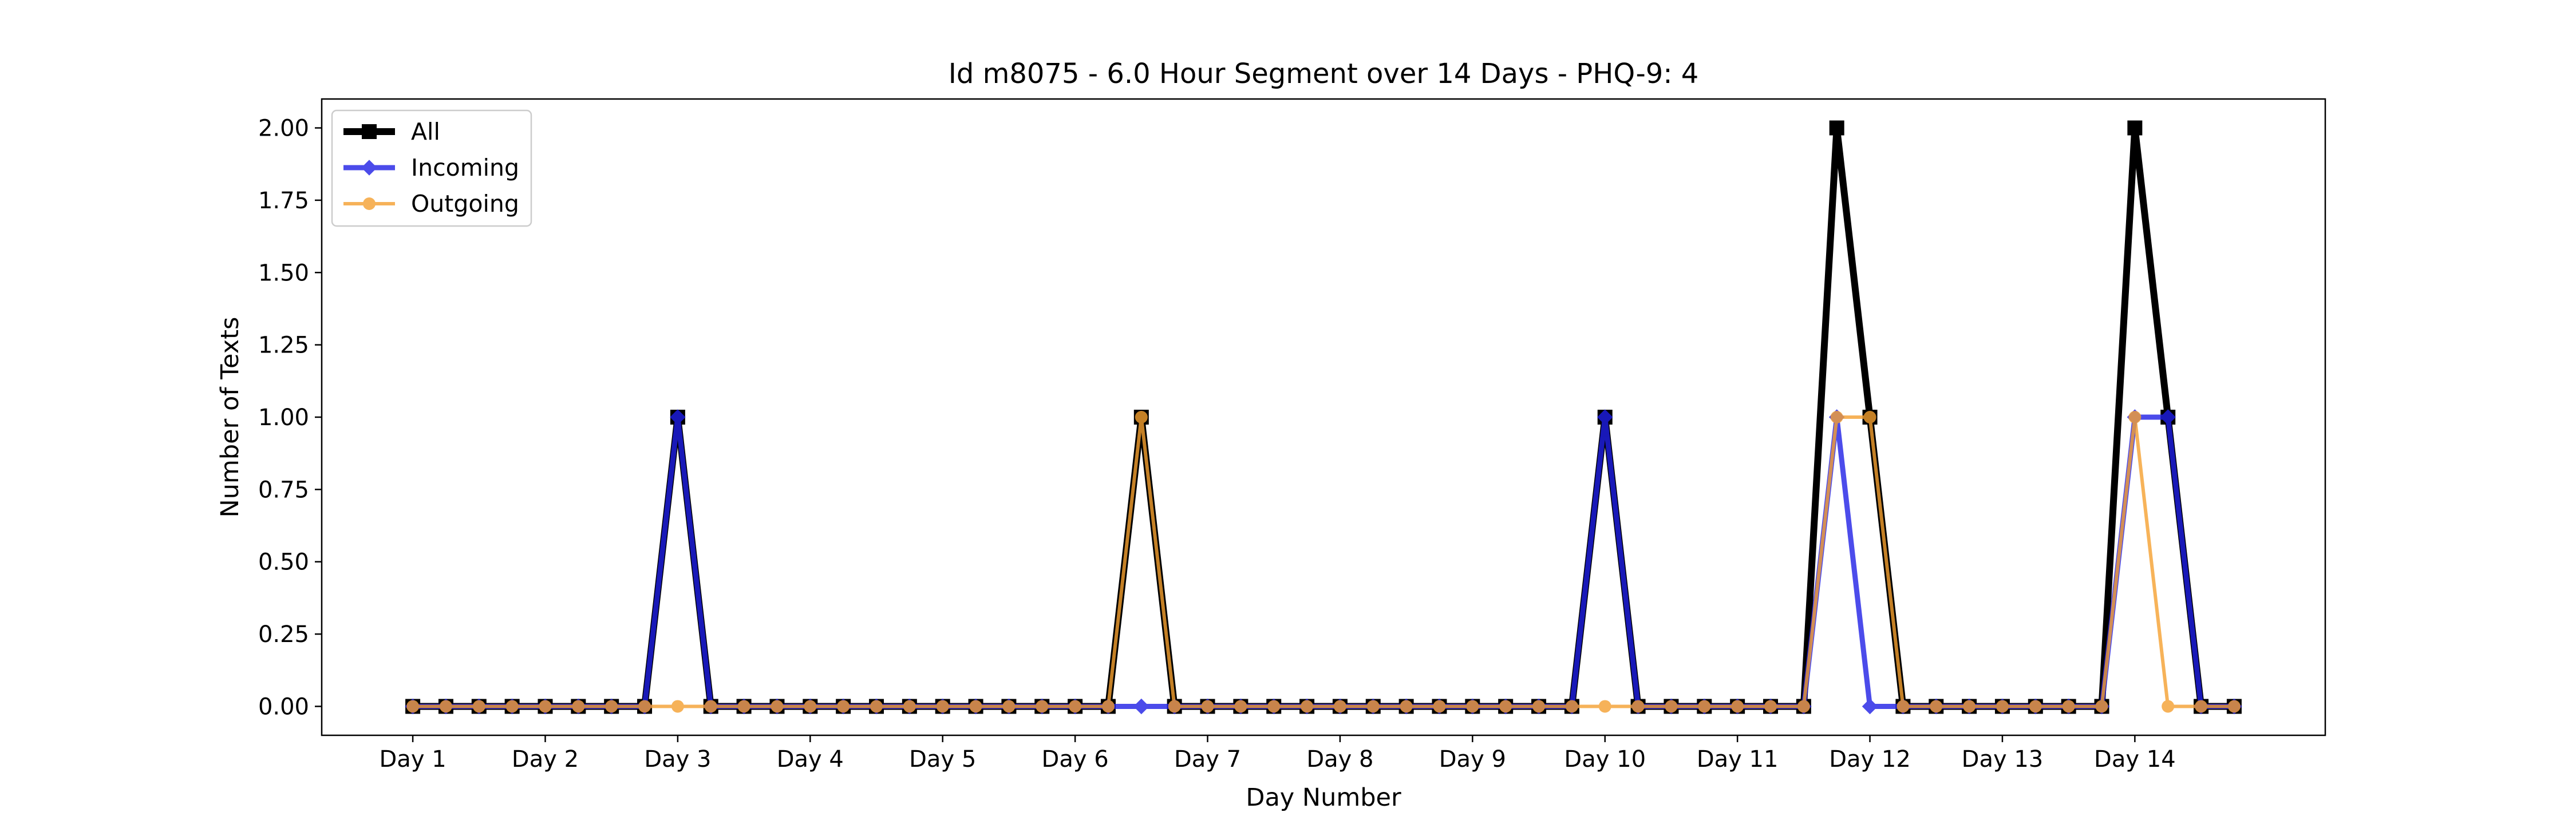 This screenshot has width=2576, height=824. Describe the element at coordinates (942, 759) in the screenshot. I see `x-tick-label: Day 5` at that location.